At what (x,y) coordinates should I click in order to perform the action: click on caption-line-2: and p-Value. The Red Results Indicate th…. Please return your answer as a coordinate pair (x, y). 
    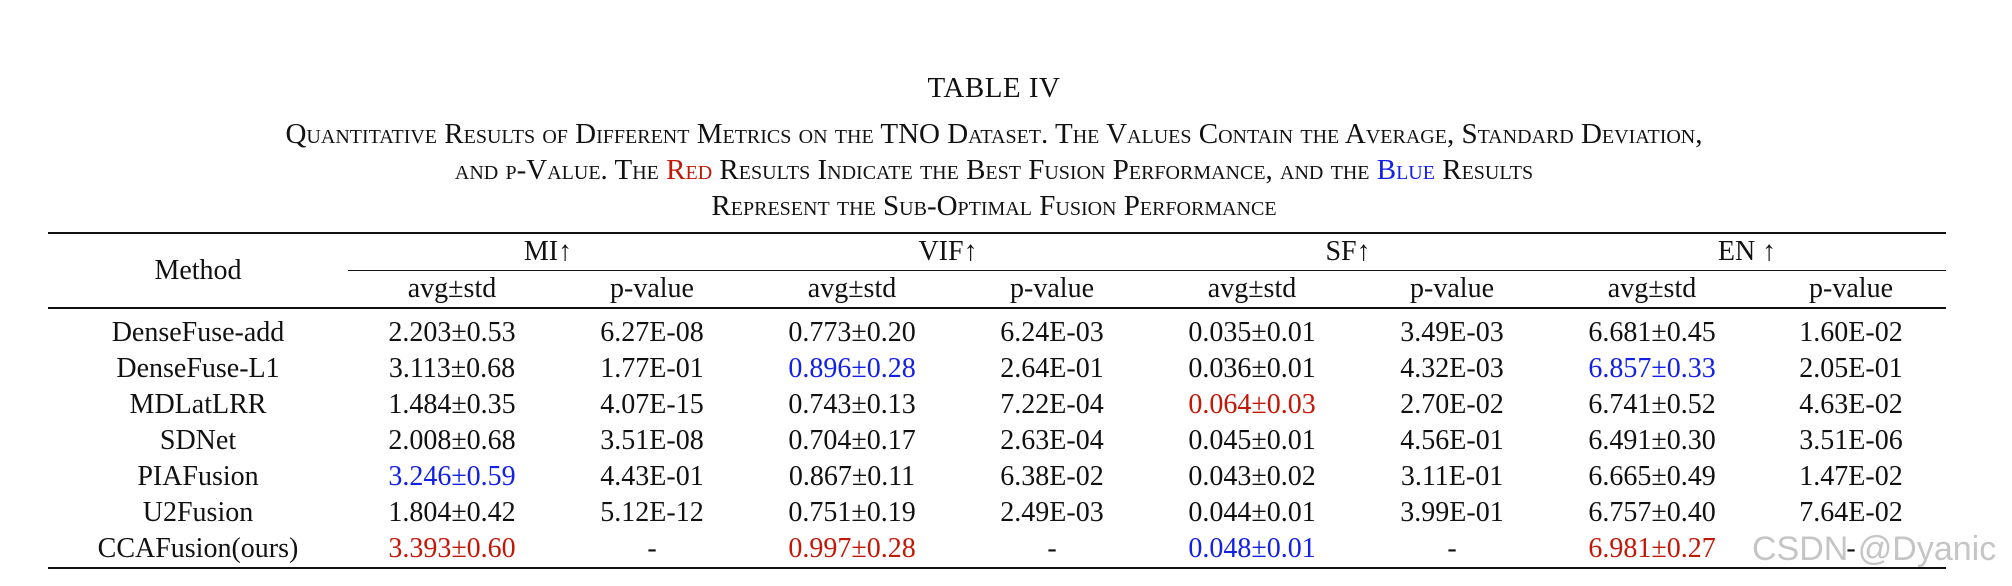
    Looking at the image, I should click on (994, 170).